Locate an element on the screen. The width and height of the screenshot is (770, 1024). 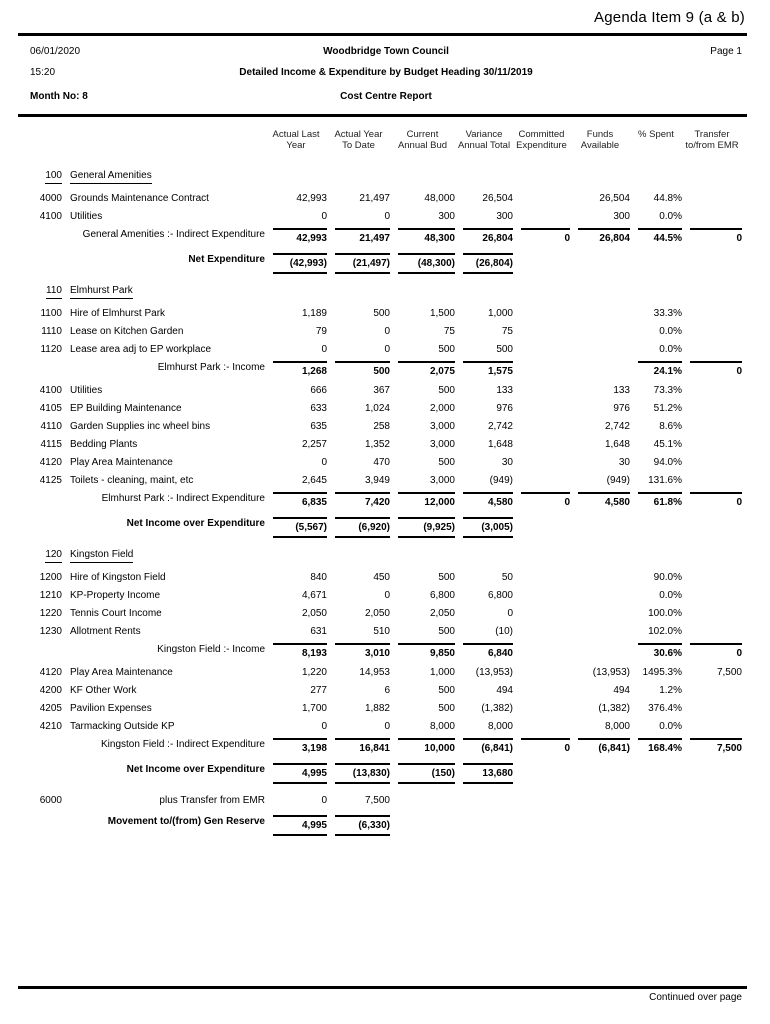
row-label: Kingston Field :- Indirect Expenditure is located at coordinates (183, 744).